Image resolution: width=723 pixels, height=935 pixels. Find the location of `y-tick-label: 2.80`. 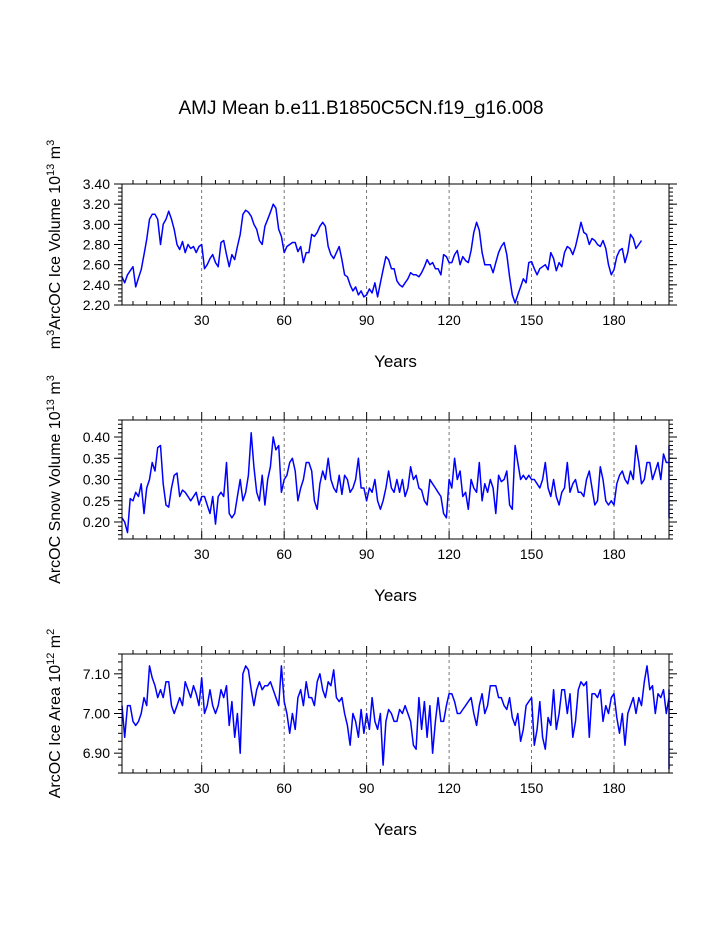

y-tick-label: 2.80 is located at coordinates (96, 245).